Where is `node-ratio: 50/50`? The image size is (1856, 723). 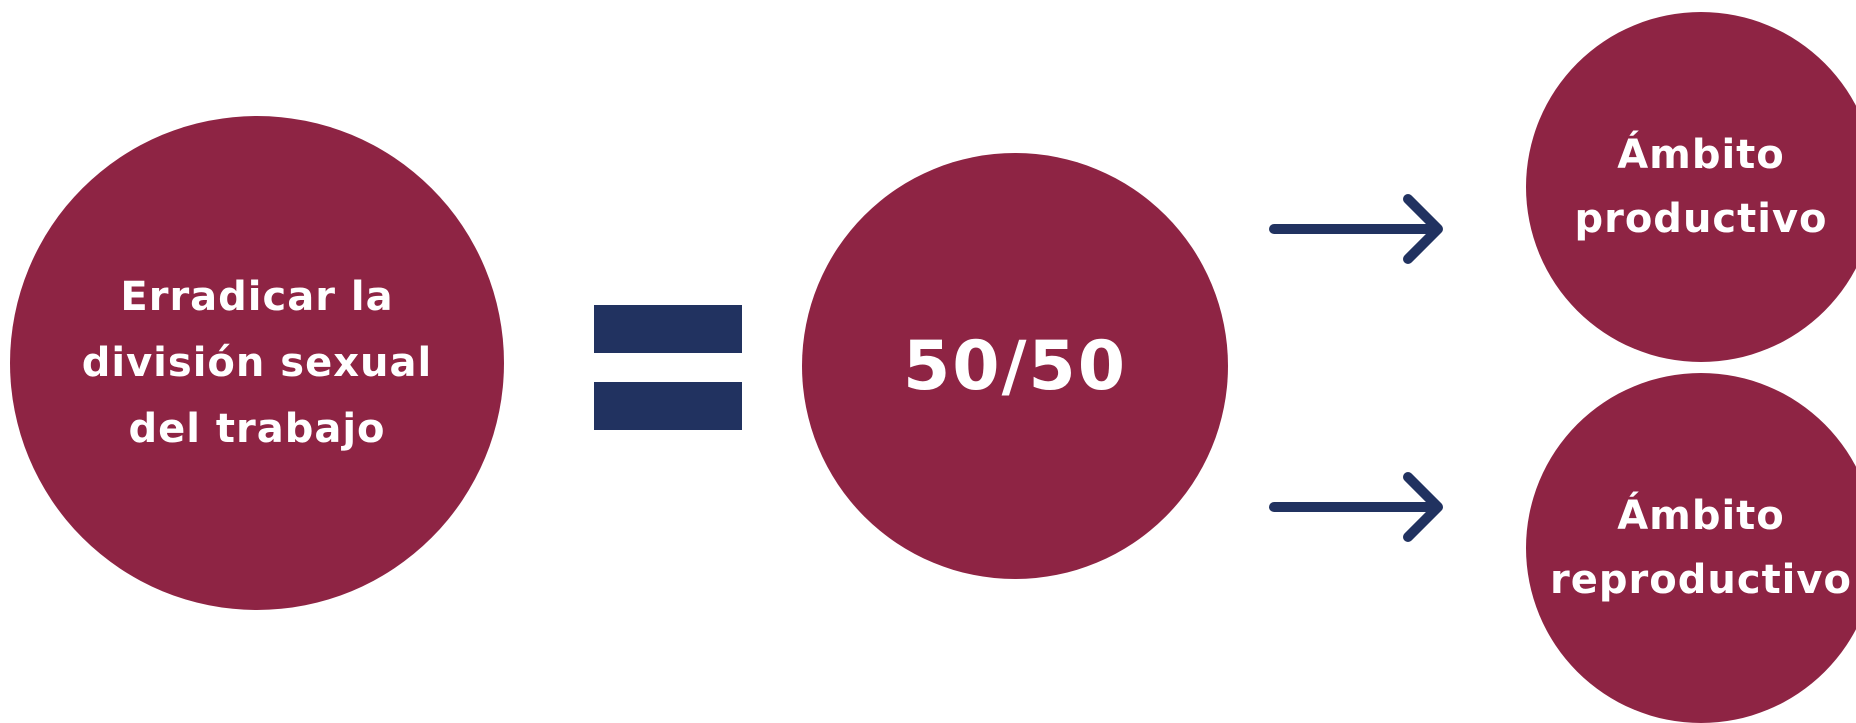 node-ratio: 50/50 is located at coordinates (1015, 366).